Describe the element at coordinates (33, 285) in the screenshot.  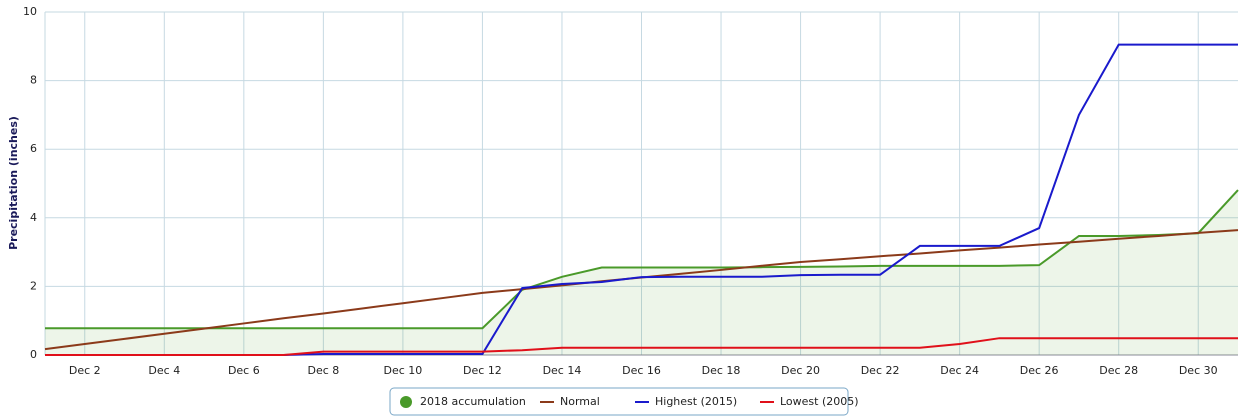
I see `y-tick-label: 2` at that location.